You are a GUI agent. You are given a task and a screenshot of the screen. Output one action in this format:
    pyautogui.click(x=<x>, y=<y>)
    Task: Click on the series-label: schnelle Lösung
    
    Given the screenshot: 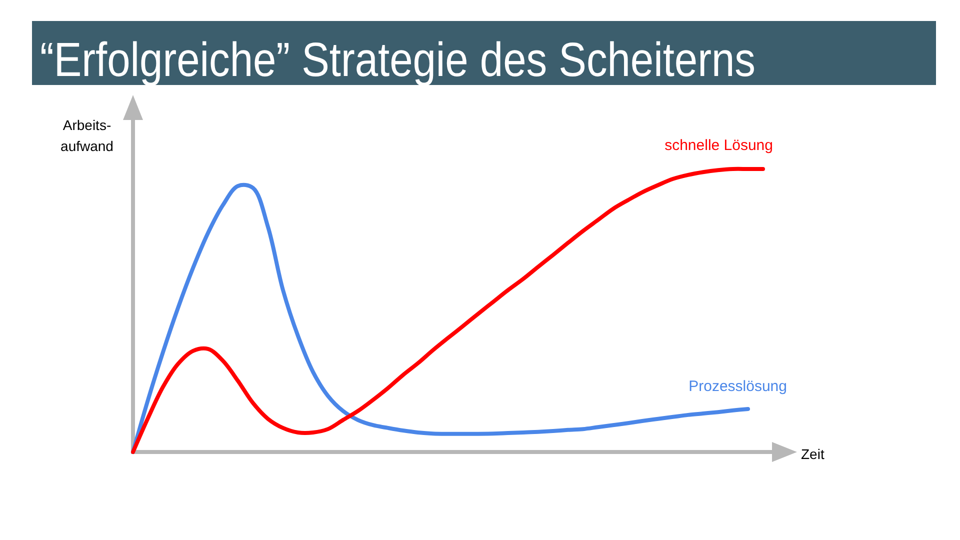 What is the action you would take?
    pyautogui.click(x=718, y=145)
    